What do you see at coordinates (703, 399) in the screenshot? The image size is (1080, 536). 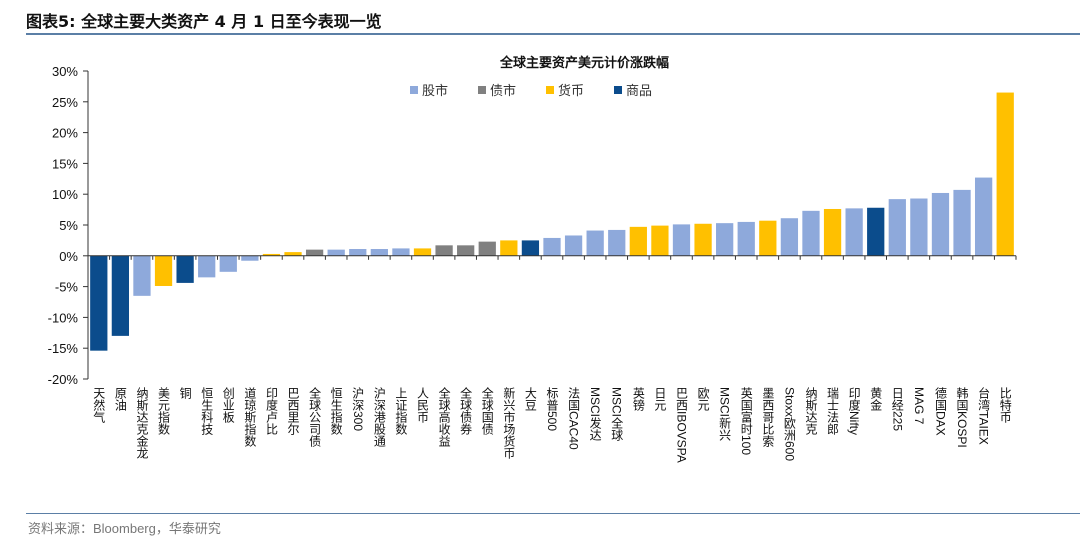 I see `x-tick-label: 欧元` at bounding box center [703, 399].